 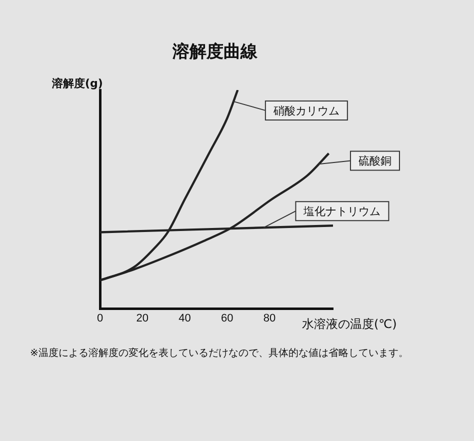 I want to click on x-tick-label: 0, so click(x=100, y=318).